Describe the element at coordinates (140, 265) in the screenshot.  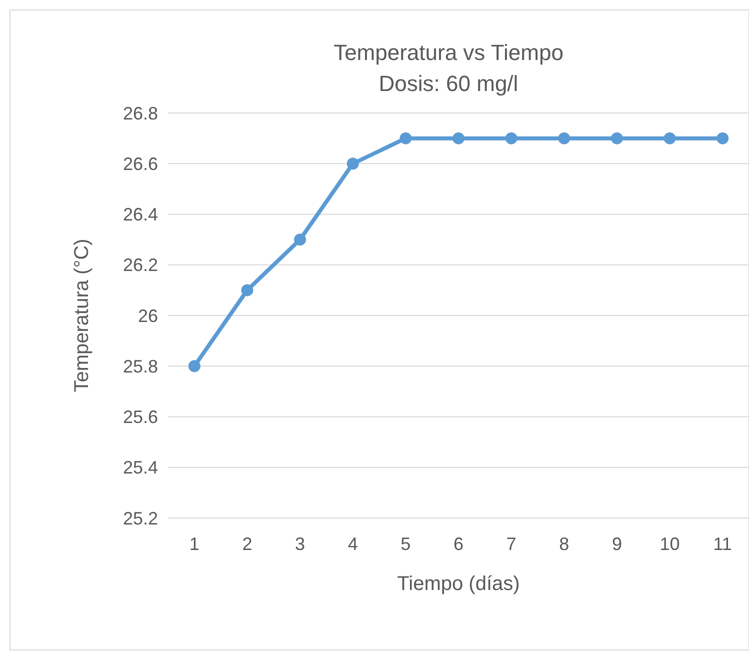
I see `y-tick-label: 26.2` at that location.